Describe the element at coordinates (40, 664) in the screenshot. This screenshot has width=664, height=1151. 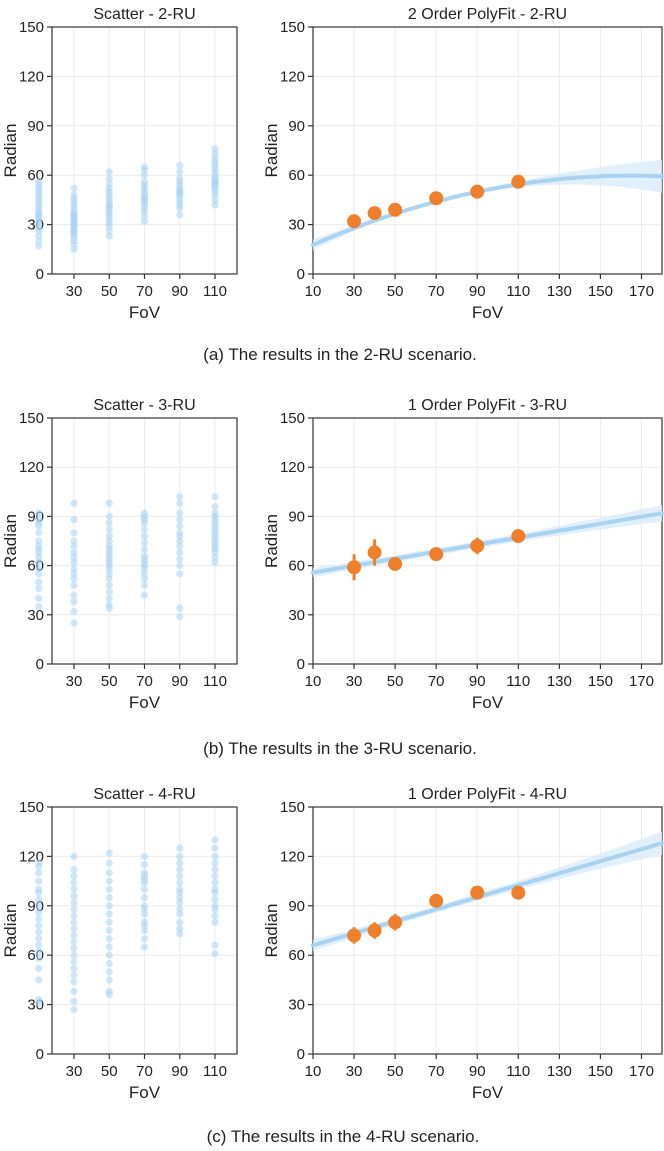
I see `y-tick-label: 0` at that location.